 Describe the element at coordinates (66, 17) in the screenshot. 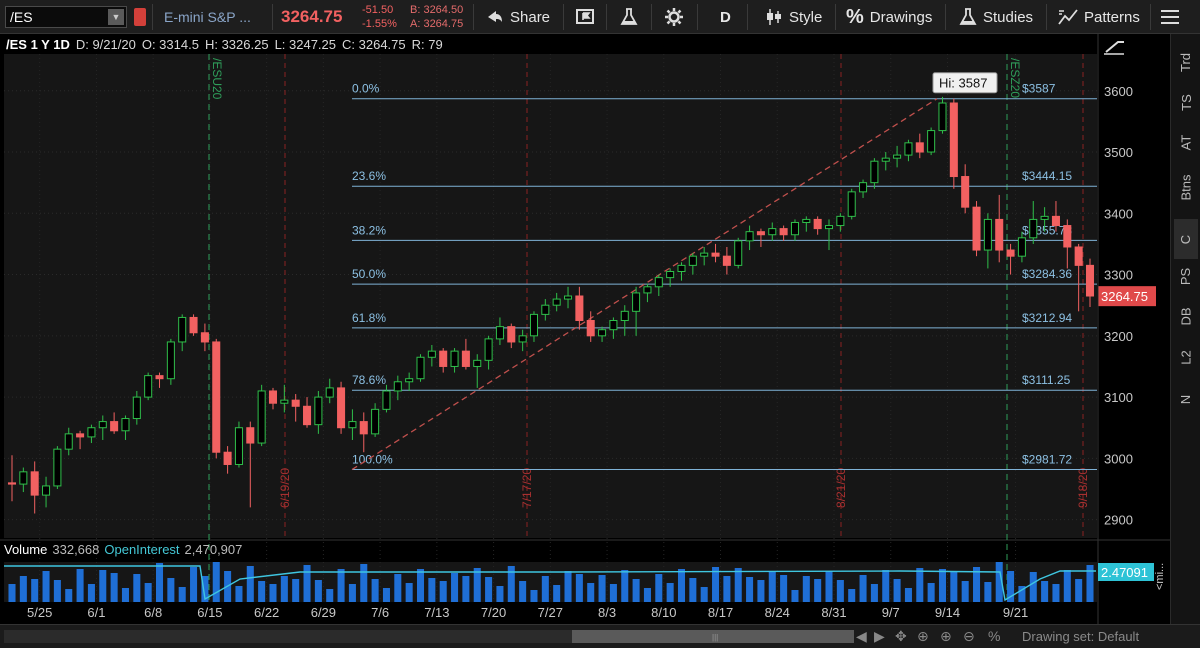

I see `symbol-input: /ES ▼` at that location.